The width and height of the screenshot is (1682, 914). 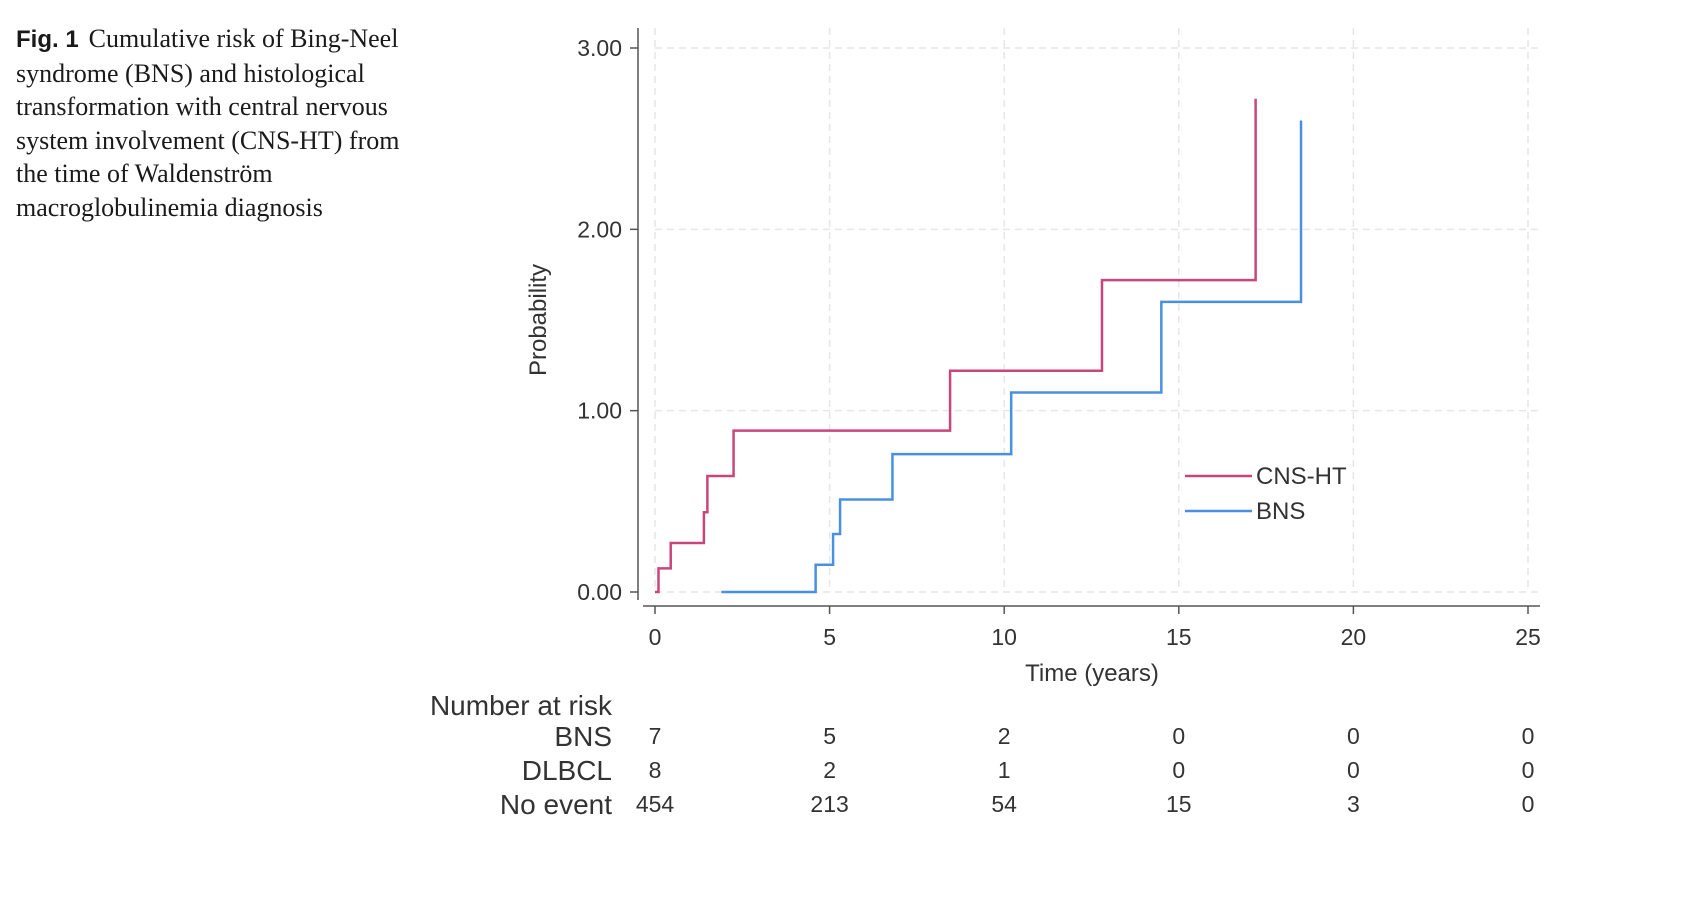 I want to click on legend: CNS-HT BNS, so click(x=1266, y=494).